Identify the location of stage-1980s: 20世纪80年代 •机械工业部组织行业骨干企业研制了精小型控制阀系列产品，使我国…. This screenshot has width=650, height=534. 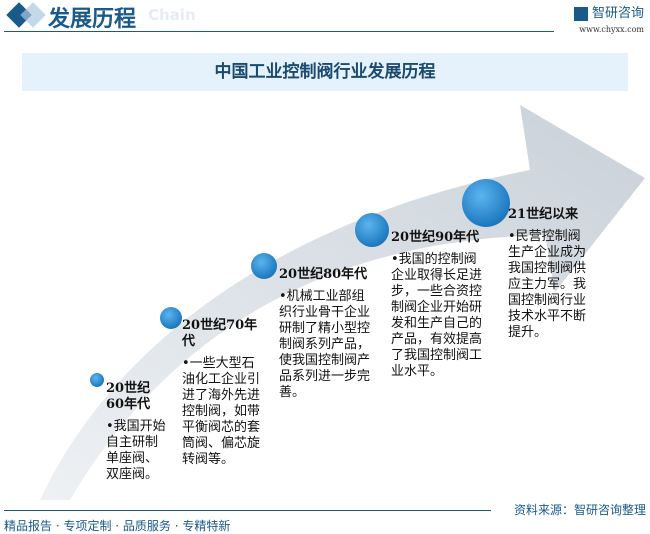
(327, 334).